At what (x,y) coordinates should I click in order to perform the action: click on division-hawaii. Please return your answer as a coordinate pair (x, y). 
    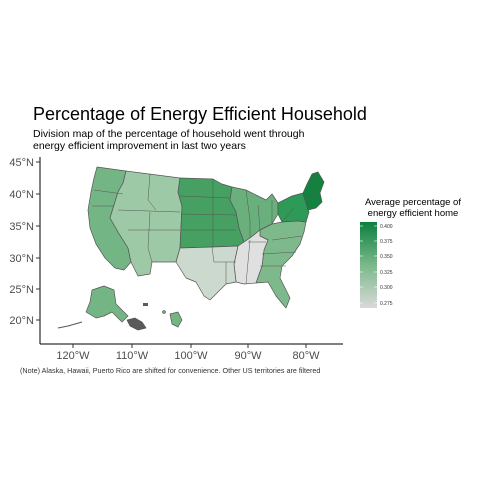
    Looking at the image, I should click on (176, 319).